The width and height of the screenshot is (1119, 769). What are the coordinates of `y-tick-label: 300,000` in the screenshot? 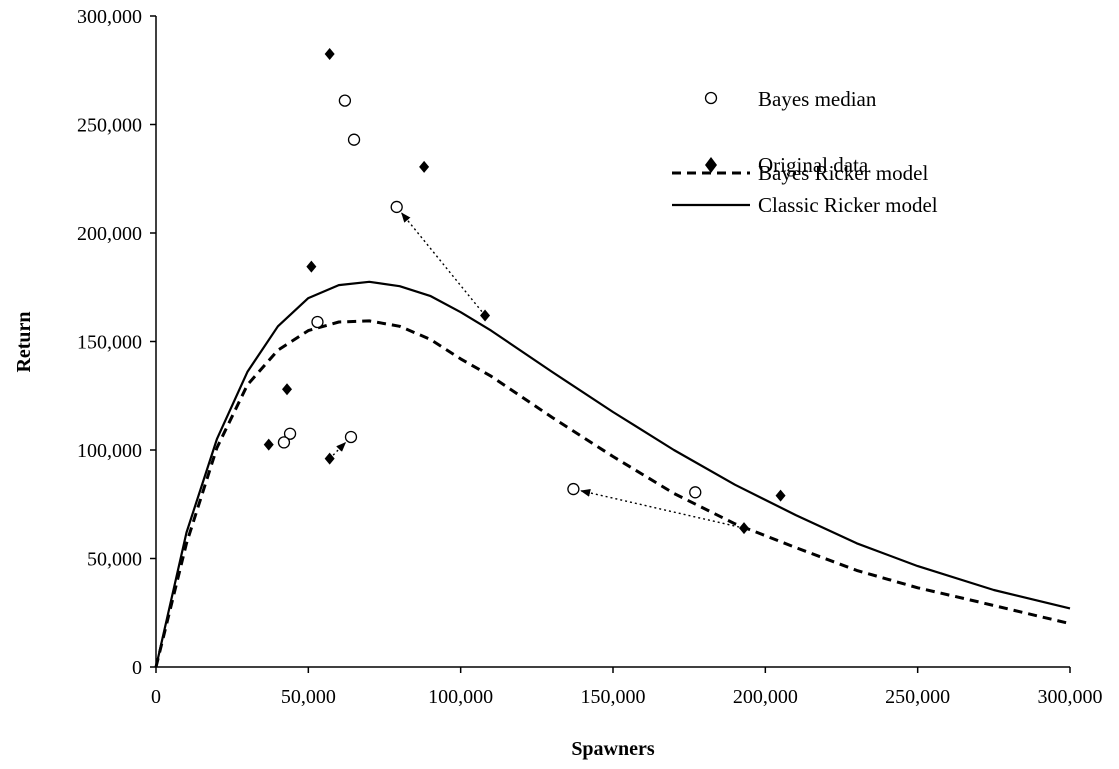 It's located at (109, 17).